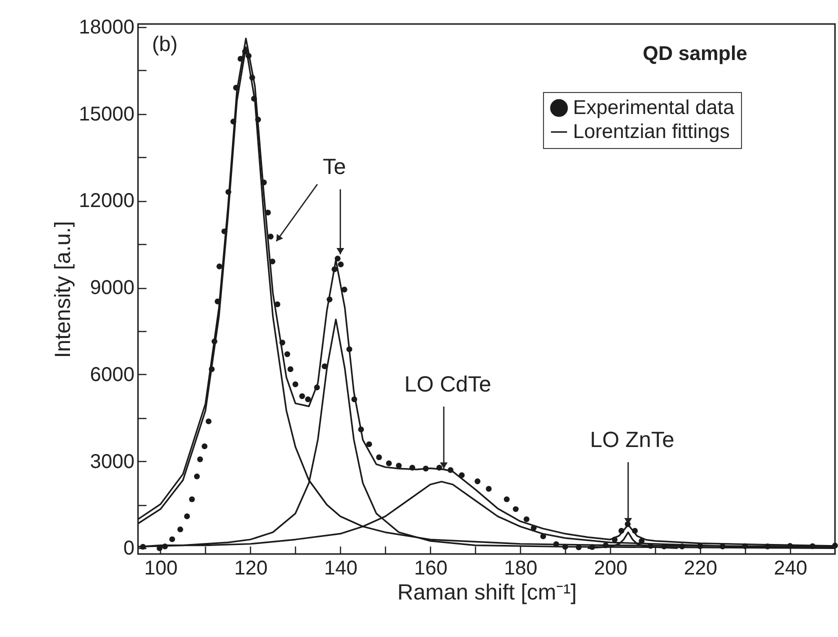  Describe the element at coordinates (106, 201) in the screenshot. I see `y-tick-label: 12000` at that location.